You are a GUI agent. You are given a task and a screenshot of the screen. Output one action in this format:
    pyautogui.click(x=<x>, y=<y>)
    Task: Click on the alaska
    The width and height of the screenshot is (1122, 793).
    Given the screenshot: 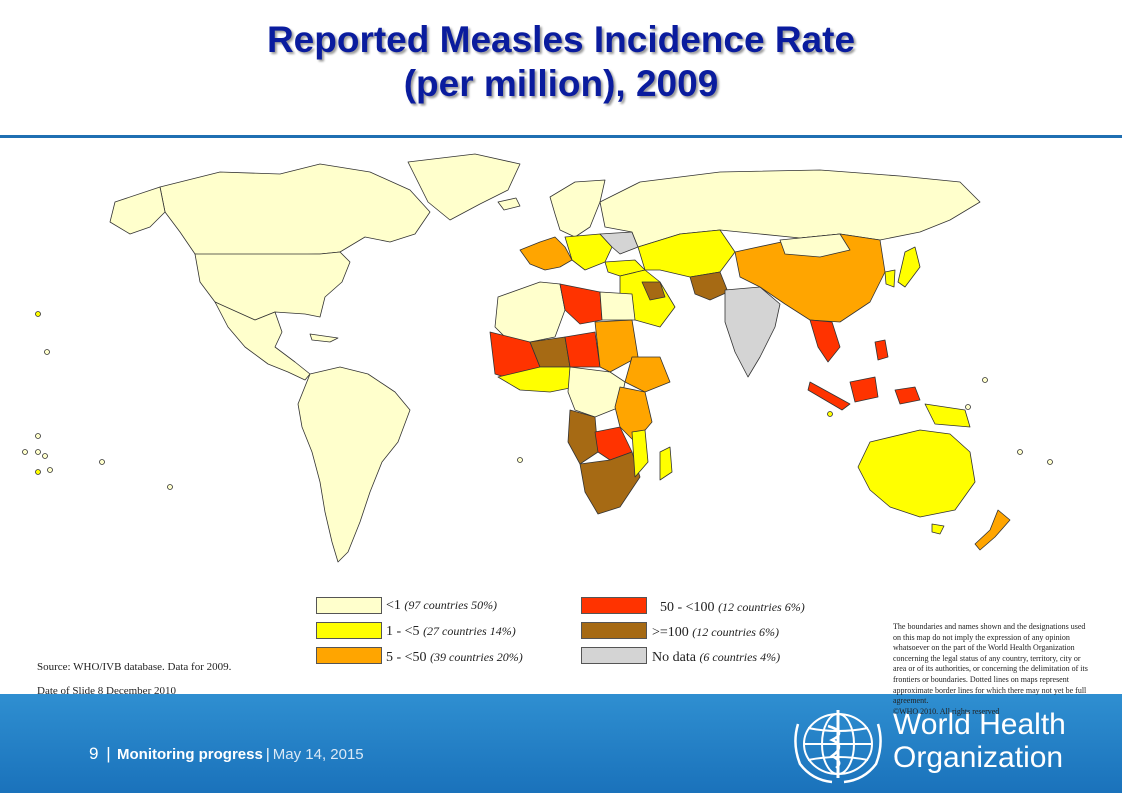 What is the action you would take?
    pyautogui.click(x=137, y=210)
    